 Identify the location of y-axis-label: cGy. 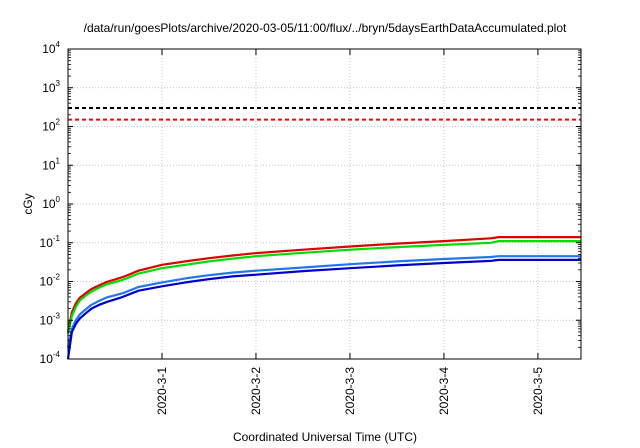
(28, 203).